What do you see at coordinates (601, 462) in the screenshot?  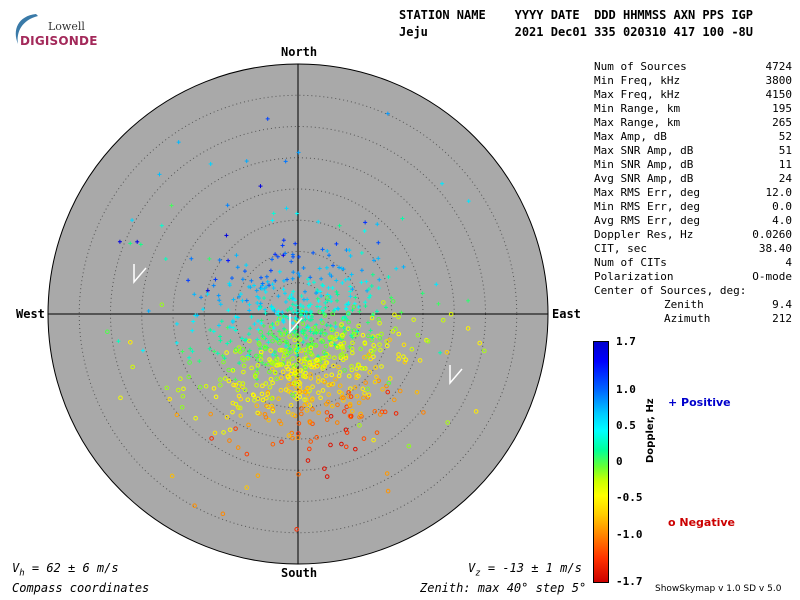 I see `doppler-colorbar` at bounding box center [601, 462].